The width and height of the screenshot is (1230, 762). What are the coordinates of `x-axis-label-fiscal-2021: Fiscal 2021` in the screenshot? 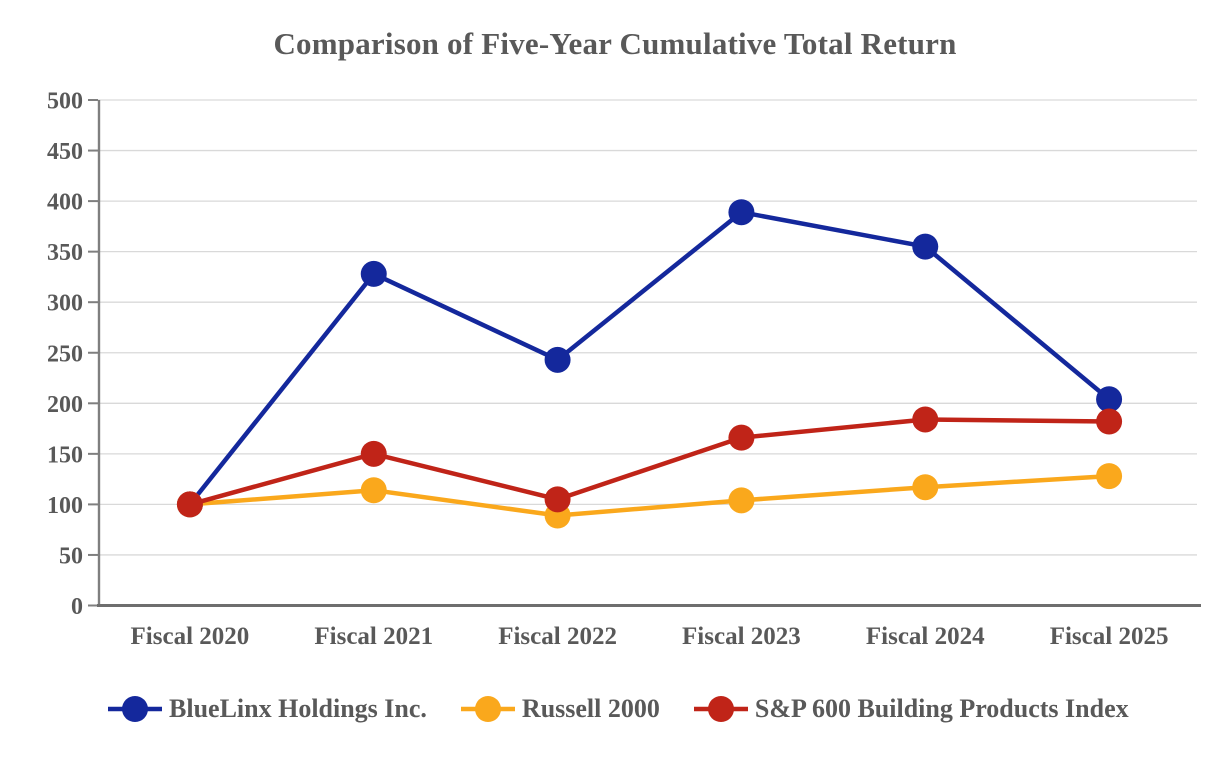 It's located at (373, 636).